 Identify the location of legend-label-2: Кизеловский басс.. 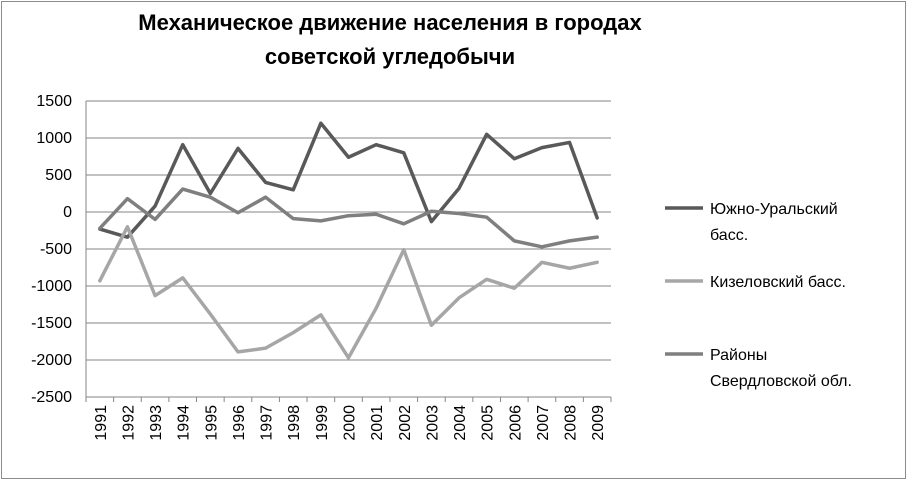
(778, 282).